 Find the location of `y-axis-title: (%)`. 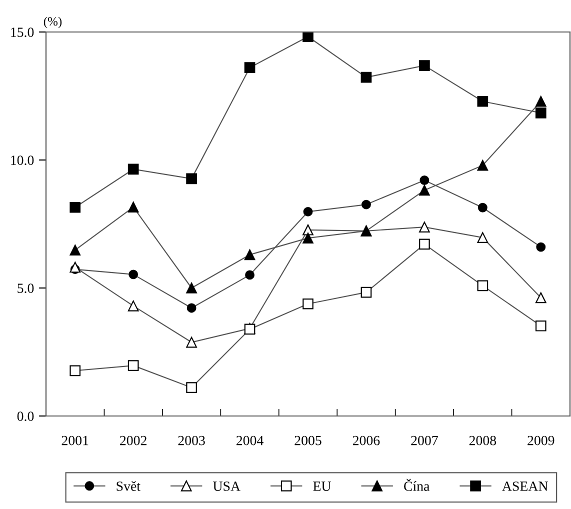

y-axis-title: (%) is located at coordinates (53, 22).